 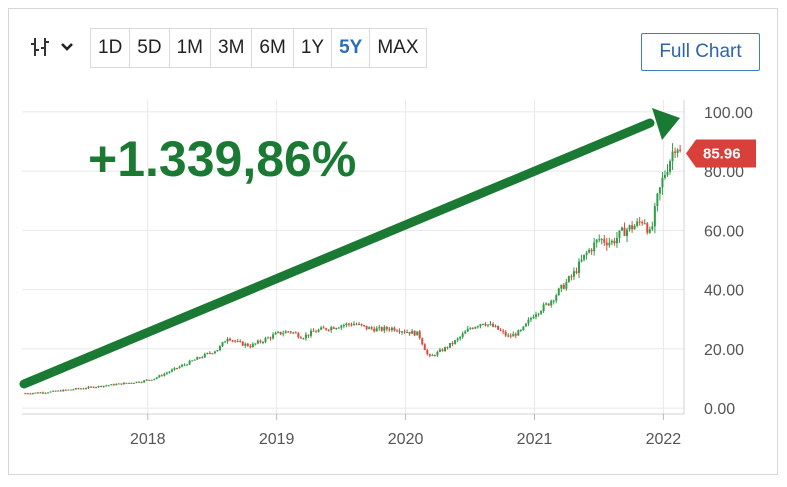 What do you see at coordinates (273, 48) in the screenshot?
I see `range-button-6m: 6M` at bounding box center [273, 48].